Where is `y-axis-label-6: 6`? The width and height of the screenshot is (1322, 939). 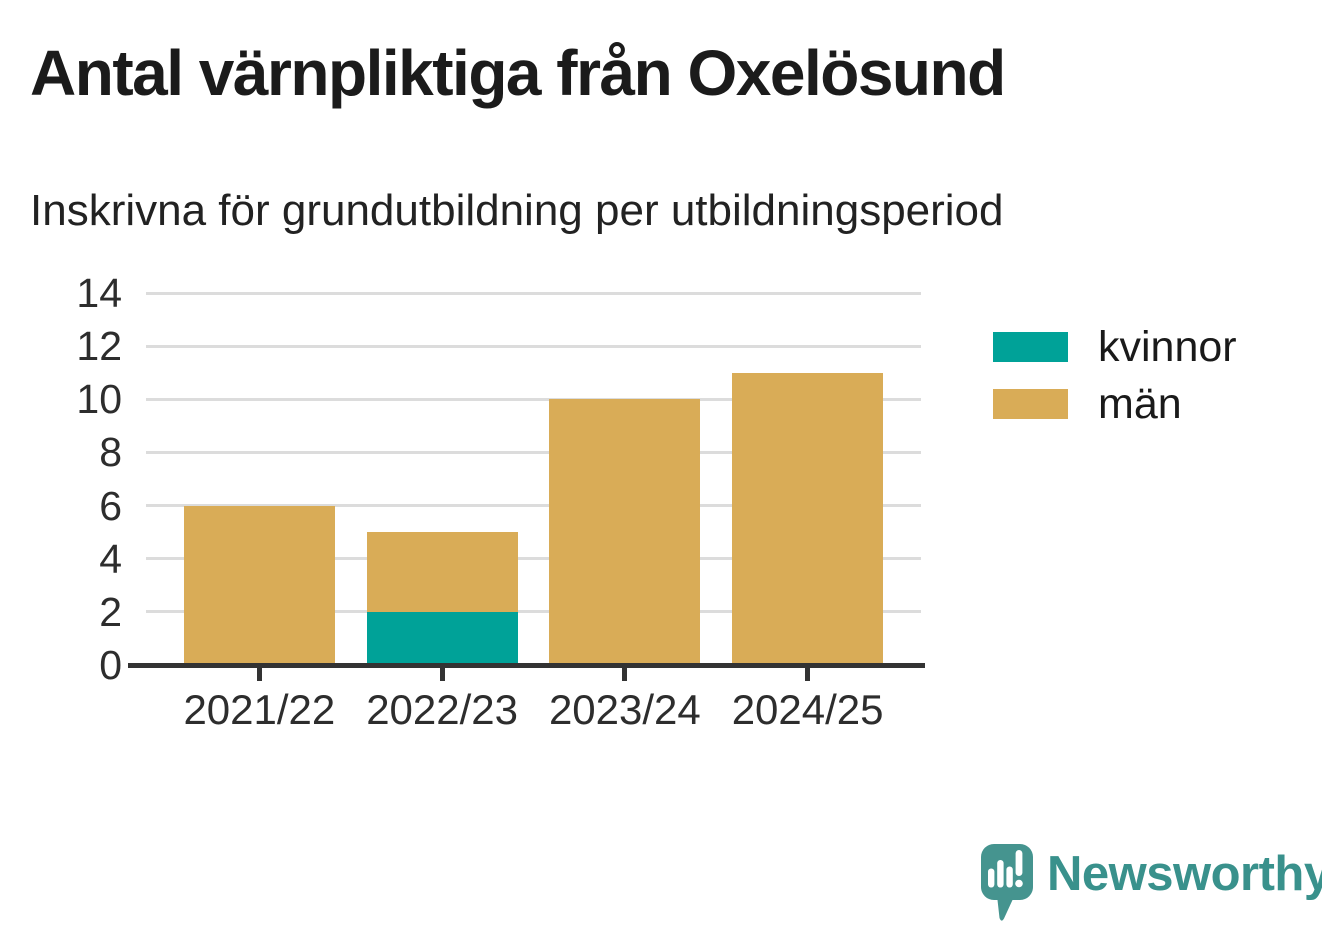 y-axis-label-6: 6 is located at coordinates (110, 505).